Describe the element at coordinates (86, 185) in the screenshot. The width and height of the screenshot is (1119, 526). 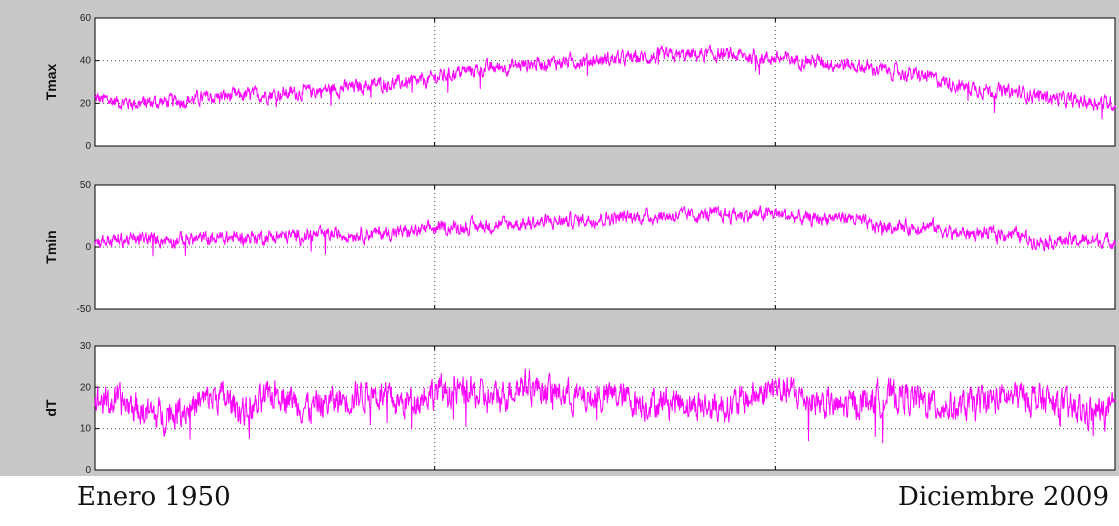
I see `y-tick-label: 50` at that location.